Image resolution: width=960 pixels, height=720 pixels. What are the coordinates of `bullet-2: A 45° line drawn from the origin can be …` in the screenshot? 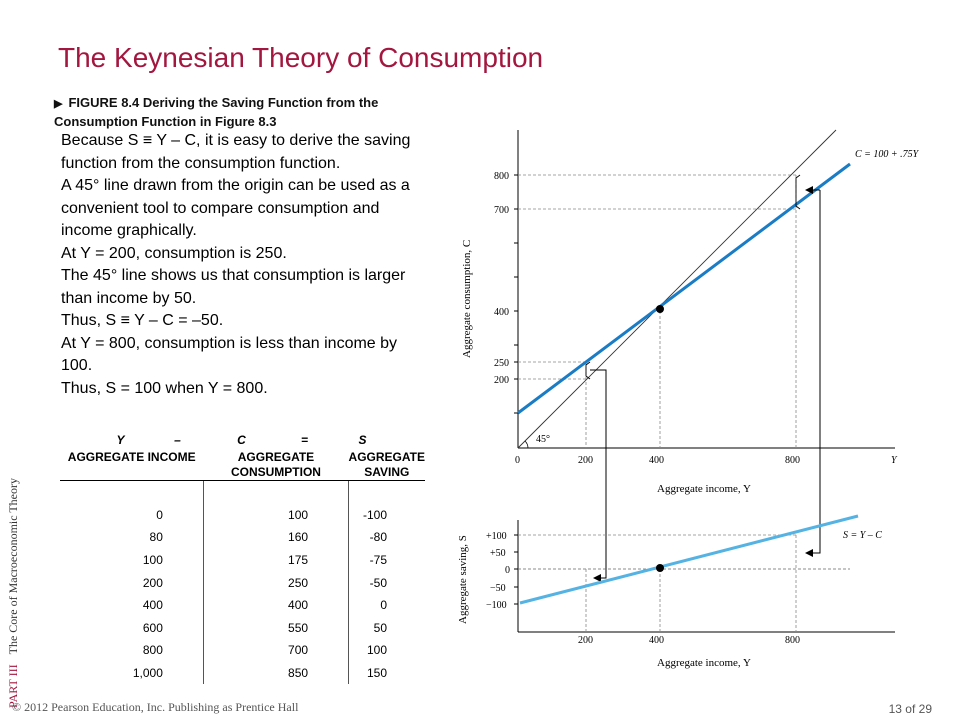 It's located at (235, 208).